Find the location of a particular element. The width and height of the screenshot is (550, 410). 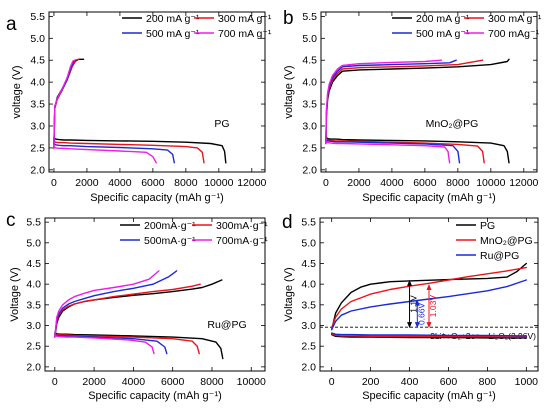

x-tick-label: 800 is located at coordinates (488, 382).